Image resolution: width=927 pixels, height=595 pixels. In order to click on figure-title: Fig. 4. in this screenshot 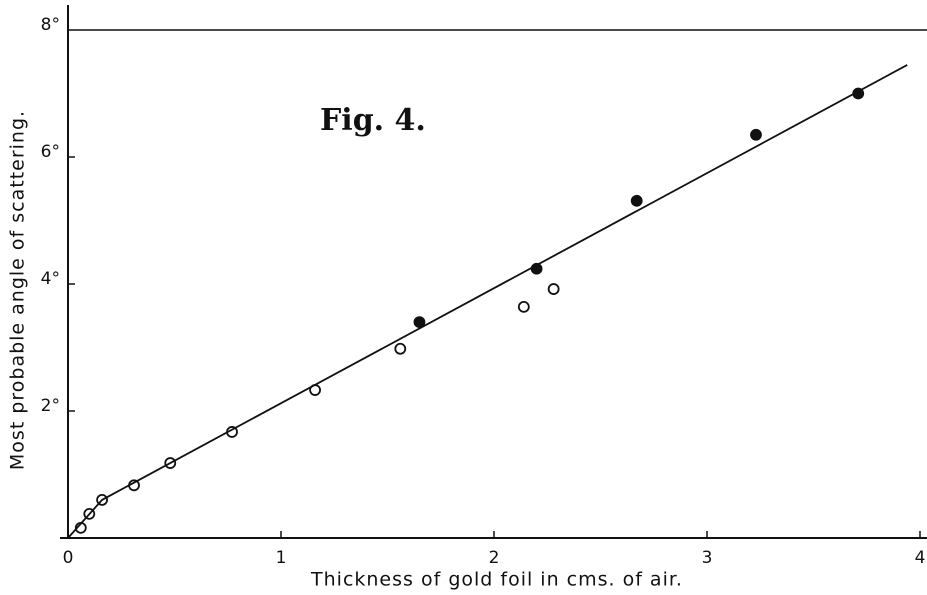, I will do `click(373, 120)`.